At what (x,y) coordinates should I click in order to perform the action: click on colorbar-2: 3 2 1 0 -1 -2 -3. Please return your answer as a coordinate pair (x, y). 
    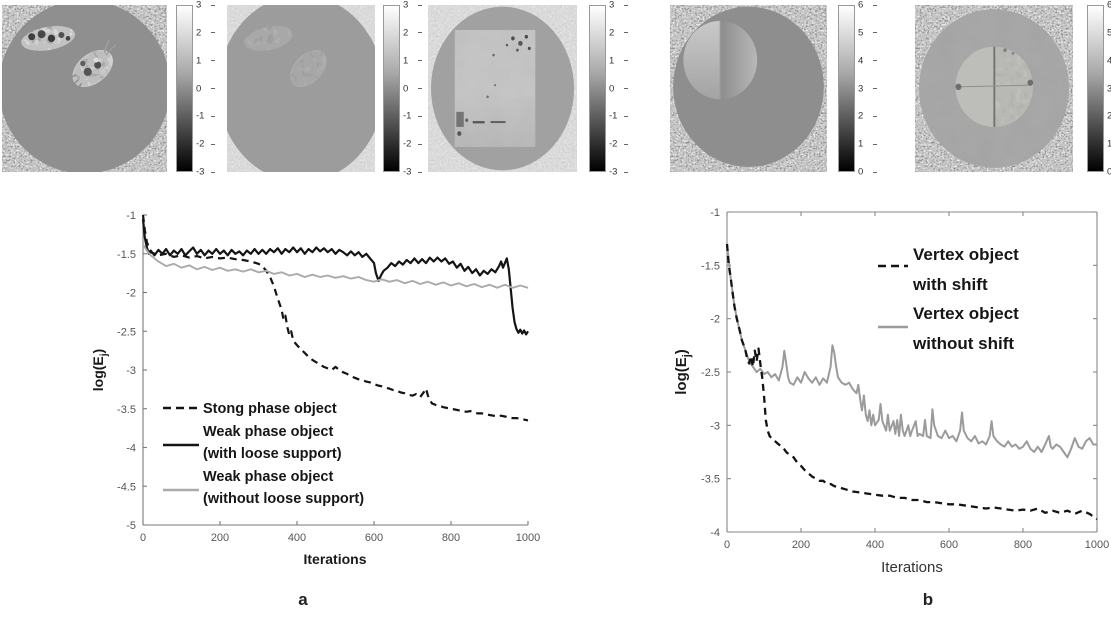
    Looking at the image, I should click on (403, 88).